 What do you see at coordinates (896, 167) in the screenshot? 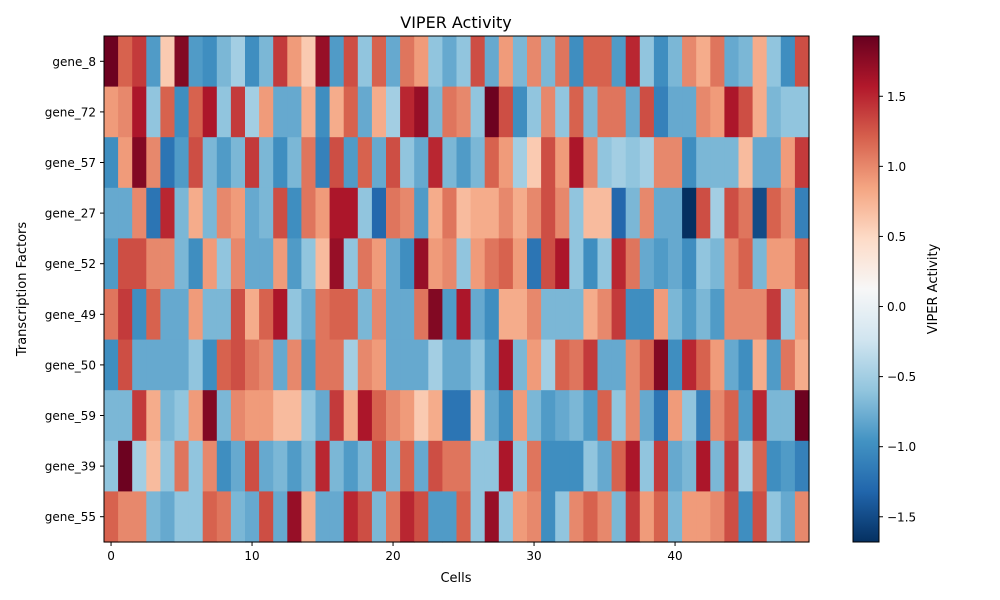
I see `colorbar-tick-label: 1.0` at bounding box center [896, 167].